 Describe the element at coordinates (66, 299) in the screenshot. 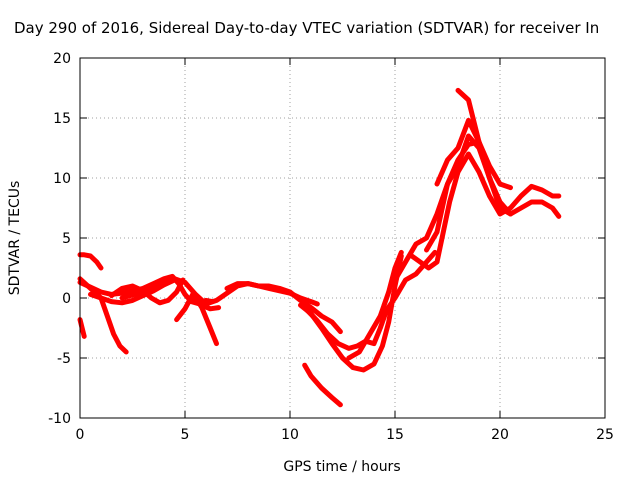

I see `y-tick-label: 0` at that location.